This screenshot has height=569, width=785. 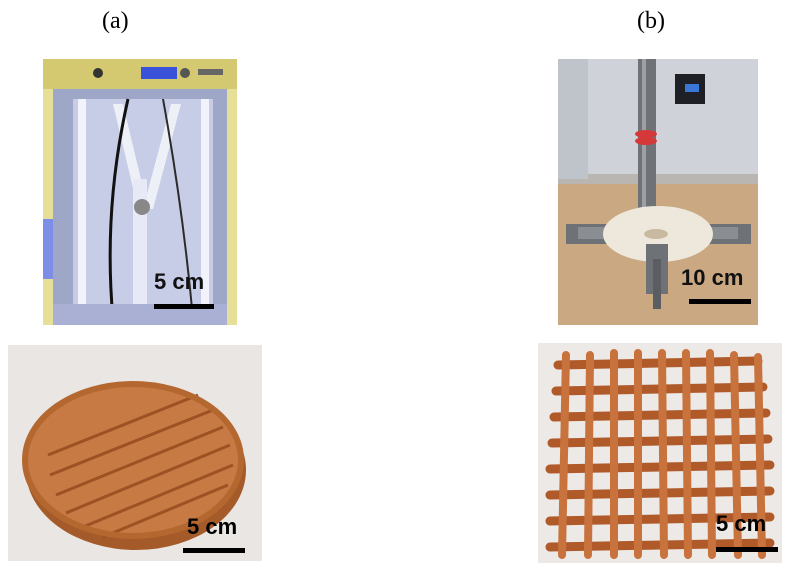 I want to click on printed-disc-photo, so click(x=135, y=453).